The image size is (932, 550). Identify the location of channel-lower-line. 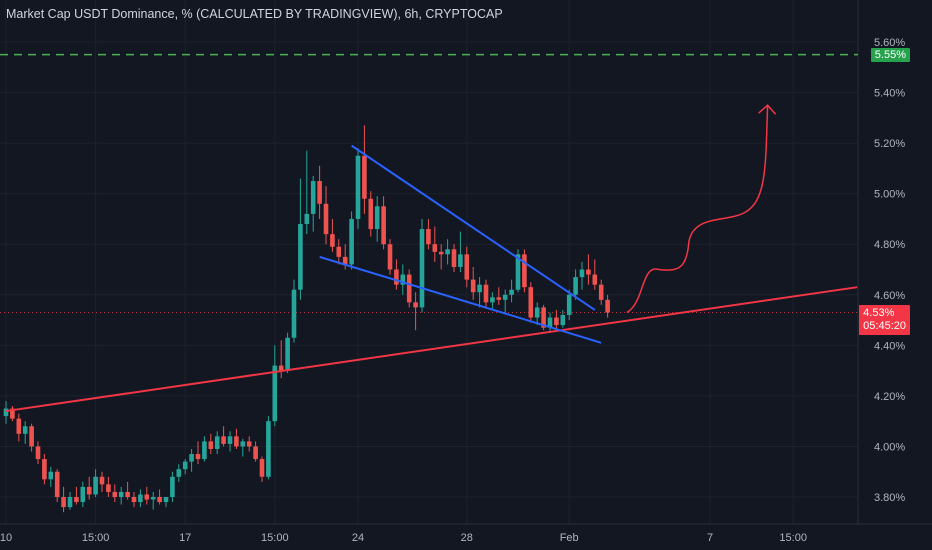
(460, 299).